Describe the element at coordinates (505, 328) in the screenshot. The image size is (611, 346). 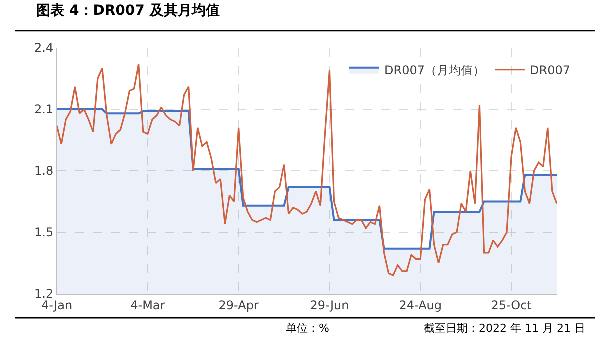
I see `text: 截至日期：2022 年 11 月 21 日` at that location.